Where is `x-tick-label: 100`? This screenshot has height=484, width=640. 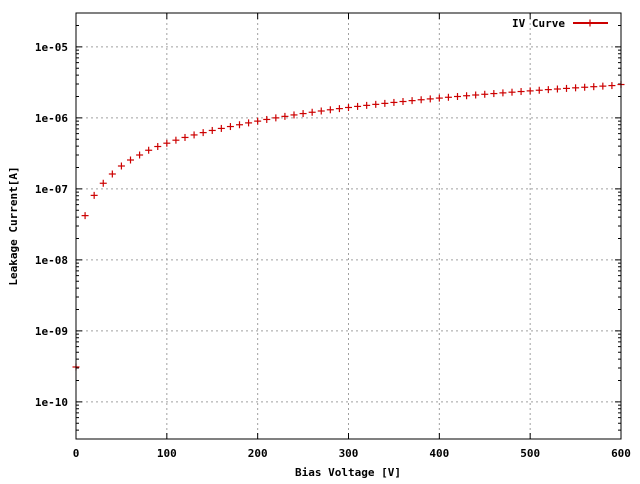
x-tick-label: 100 is located at coordinates (167, 453).